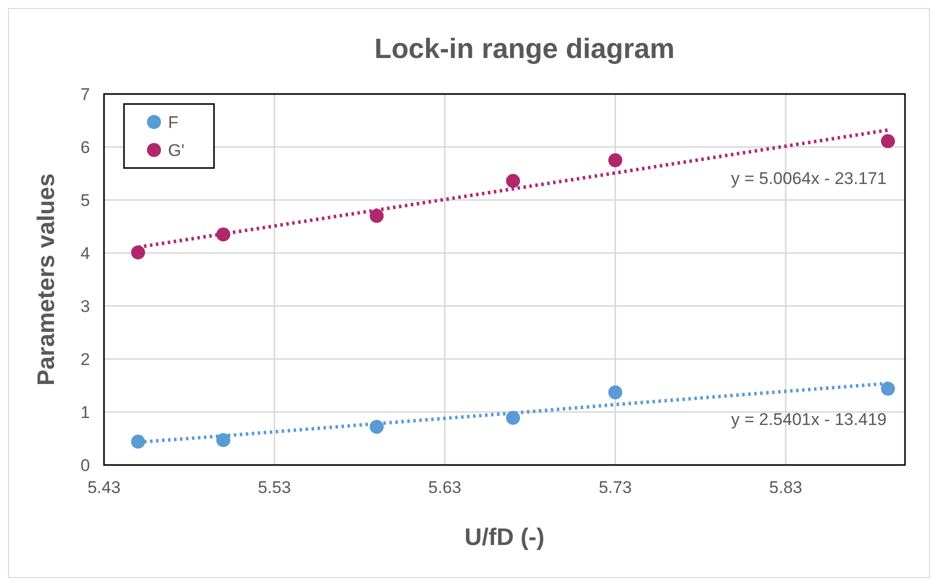  I want to click on y-axis-title: Parameters values, so click(46, 279).